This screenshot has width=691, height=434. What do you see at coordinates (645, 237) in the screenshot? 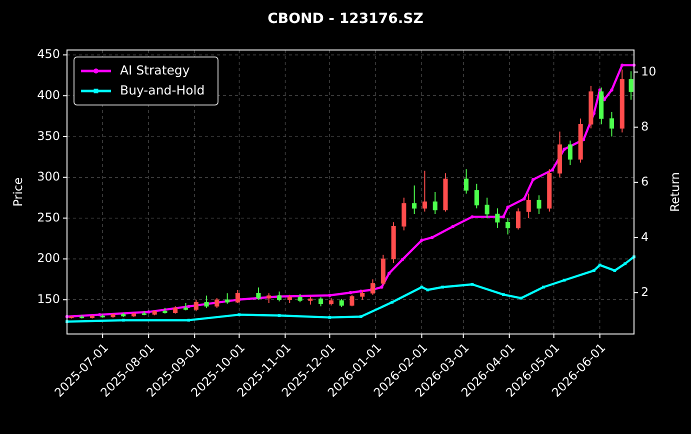
I see `y2-tick-label: 4` at bounding box center [645, 237].